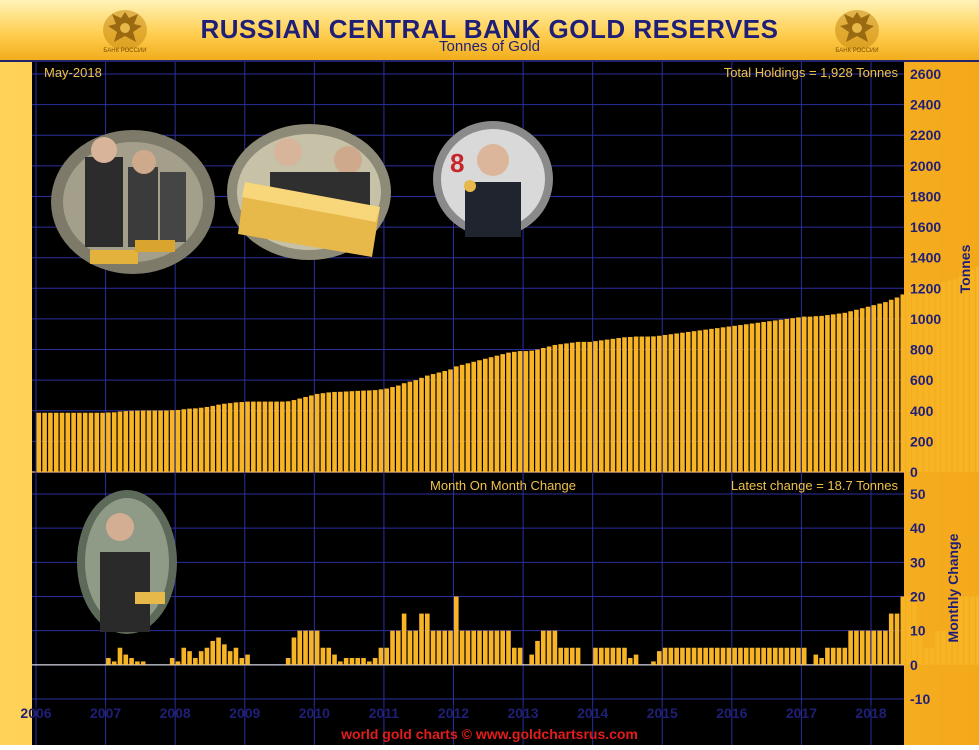  Describe the element at coordinates (493, 179) in the screenshot. I see `photo-man-holding-gold-coin: 8` at that location.